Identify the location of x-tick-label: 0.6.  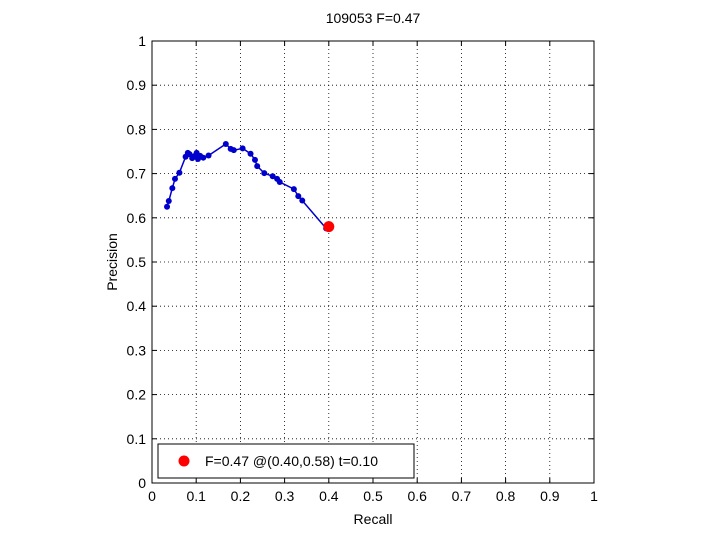
(417, 496).